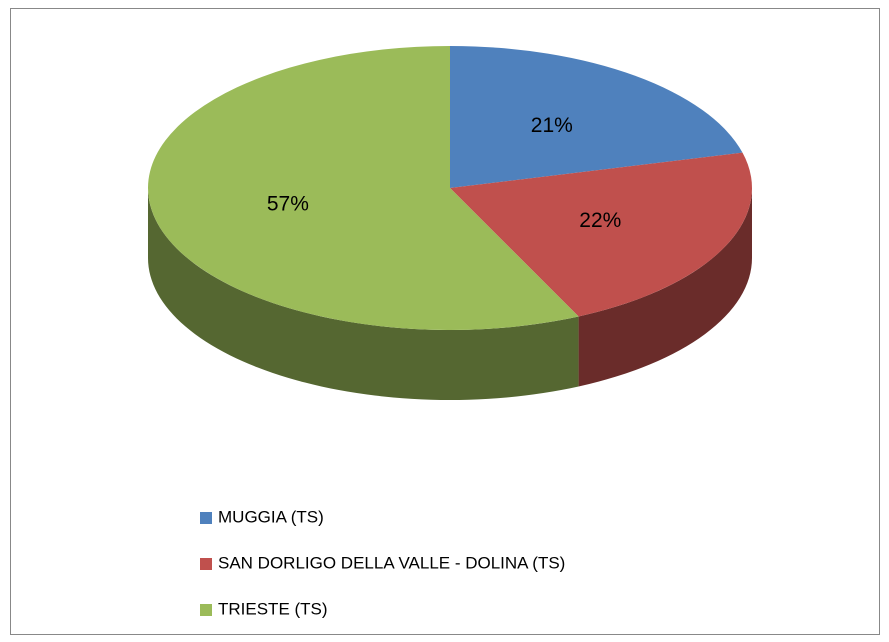  I want to click on legend-label: SAN DORLIGO DELLA VALLE - DOLINA (TS), so click(391, 562).